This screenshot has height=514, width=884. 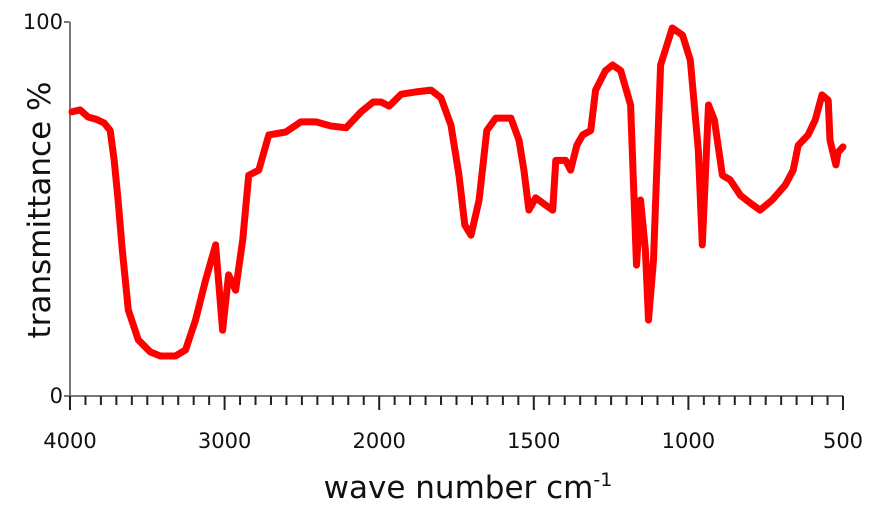 What do you see at coordinates (43, 22) in the screenshot?
I see `y-tick-label: 100` at bounding box center [43, 22].